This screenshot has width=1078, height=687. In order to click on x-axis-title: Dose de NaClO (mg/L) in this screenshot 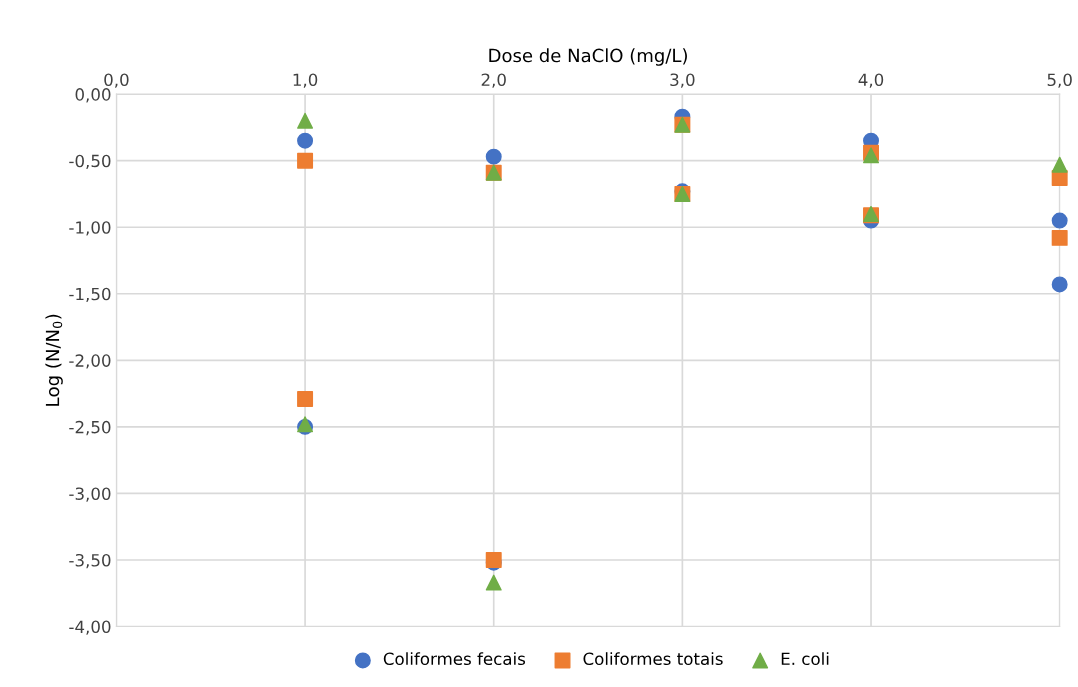, I will do `click(588, 57)`.